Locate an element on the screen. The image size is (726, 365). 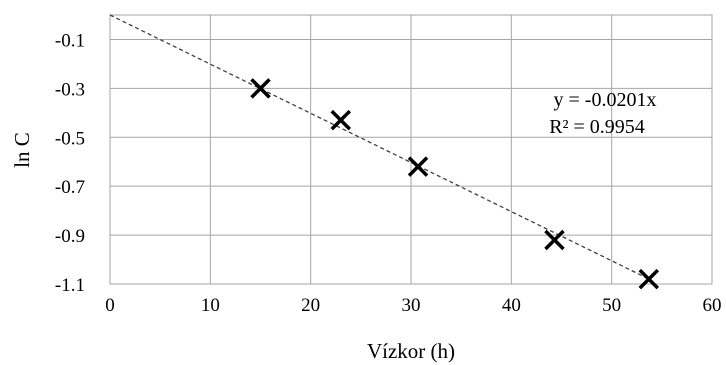
x-tick-labels: 0 10 20 30 40 50 60 is located at coordinates (413, 305).